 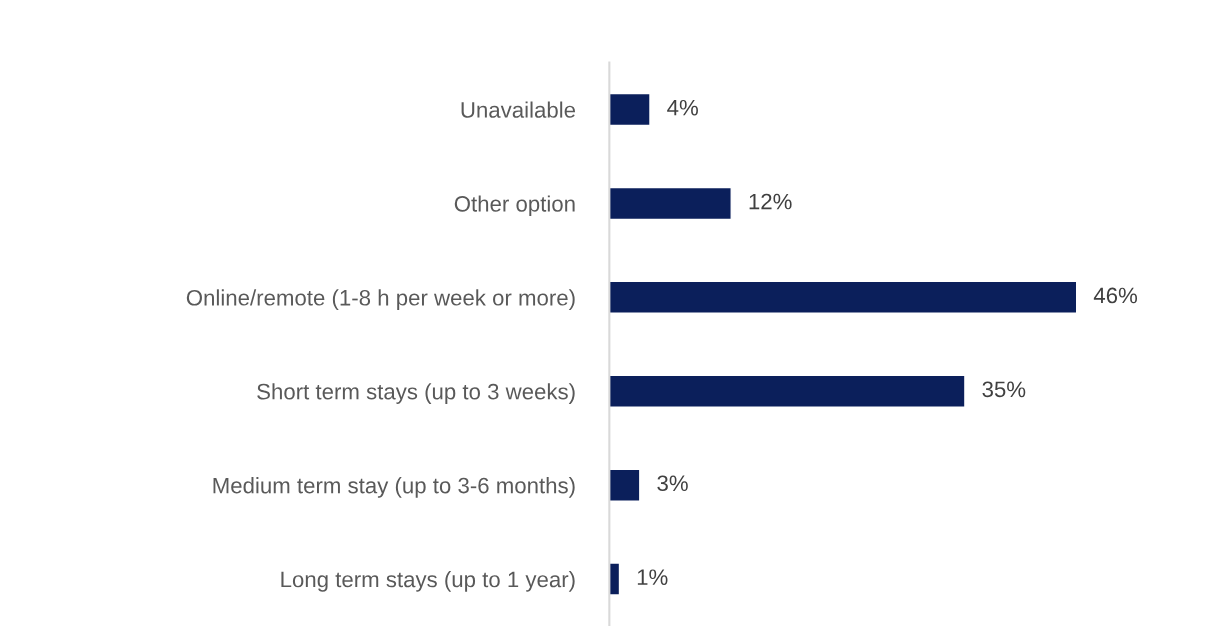 I want to click on data-label: 4%, so click(x=682, y=107).